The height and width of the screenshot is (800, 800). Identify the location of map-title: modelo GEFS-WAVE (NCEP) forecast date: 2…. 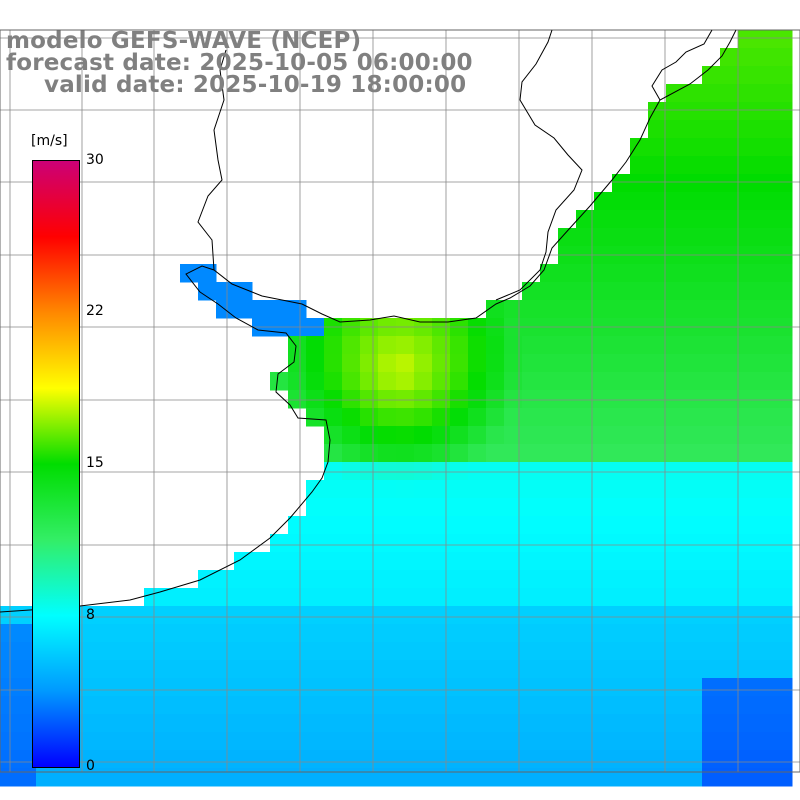
(239, 63).